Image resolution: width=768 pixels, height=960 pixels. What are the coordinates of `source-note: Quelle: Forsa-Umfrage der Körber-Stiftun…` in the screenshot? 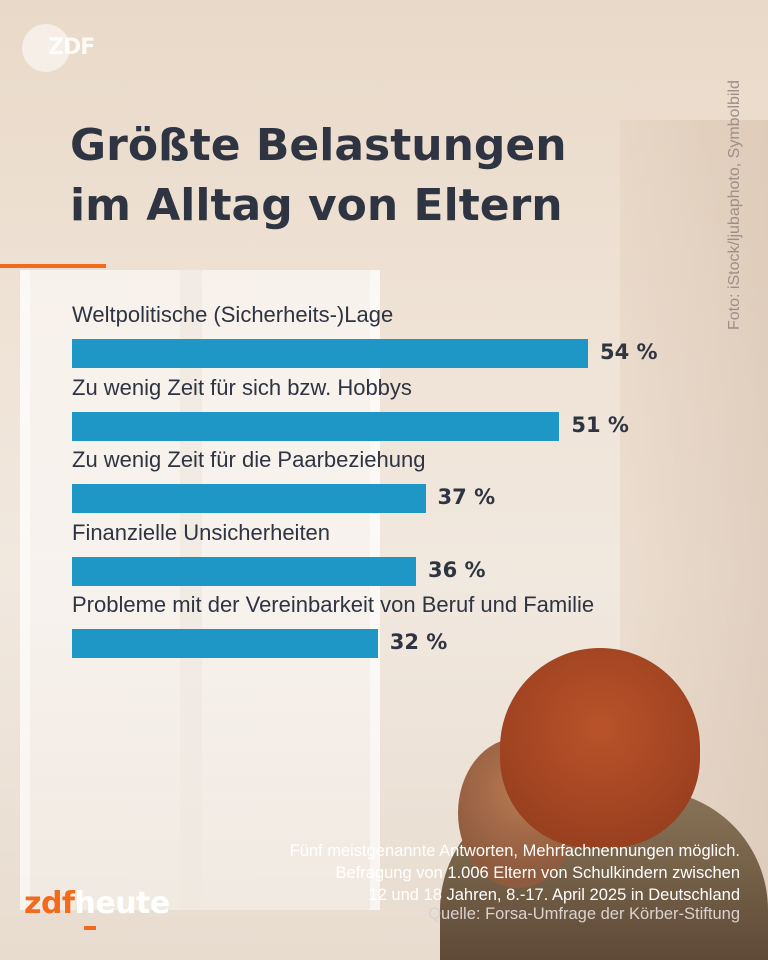 It's located at (584, 914).